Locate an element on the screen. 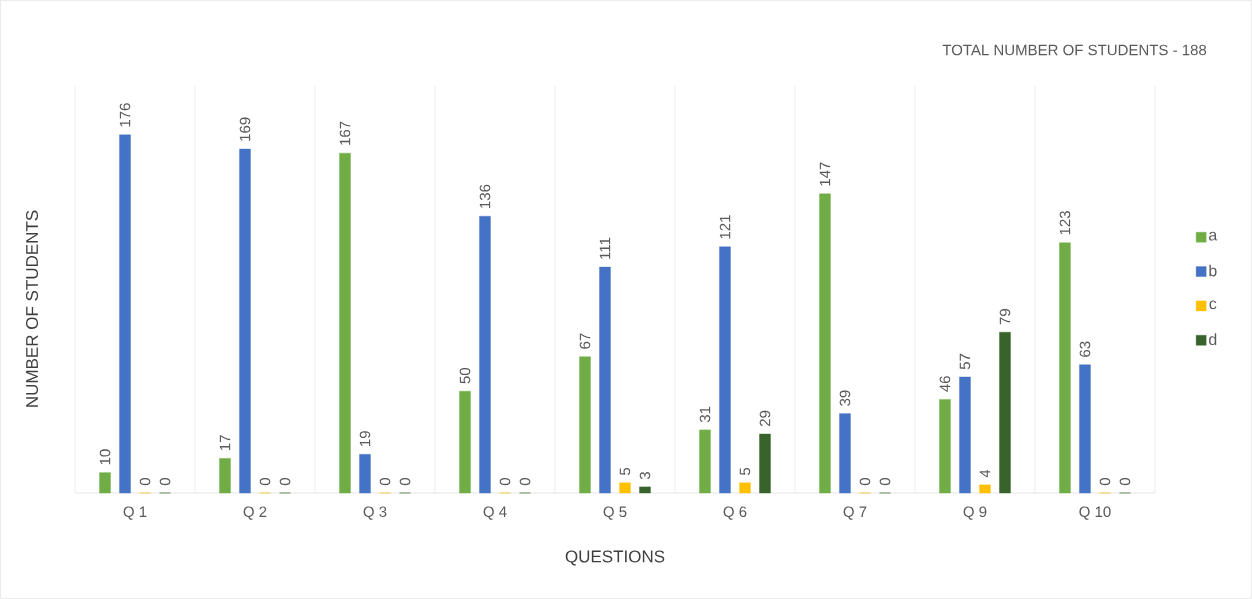 The height and width of the screenshot is (599, 1252). data-label: 123 is located at coordinates (1065, 223).